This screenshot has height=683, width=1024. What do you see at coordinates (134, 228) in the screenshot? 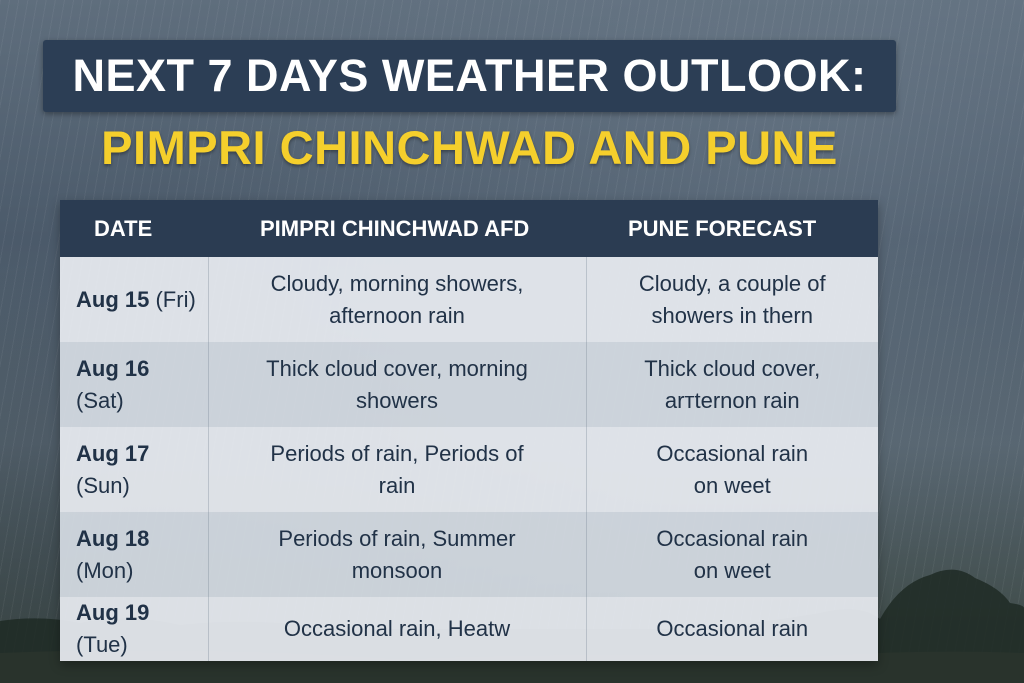
I see `column-header-date: DATE` at bounding box center [134, 228].